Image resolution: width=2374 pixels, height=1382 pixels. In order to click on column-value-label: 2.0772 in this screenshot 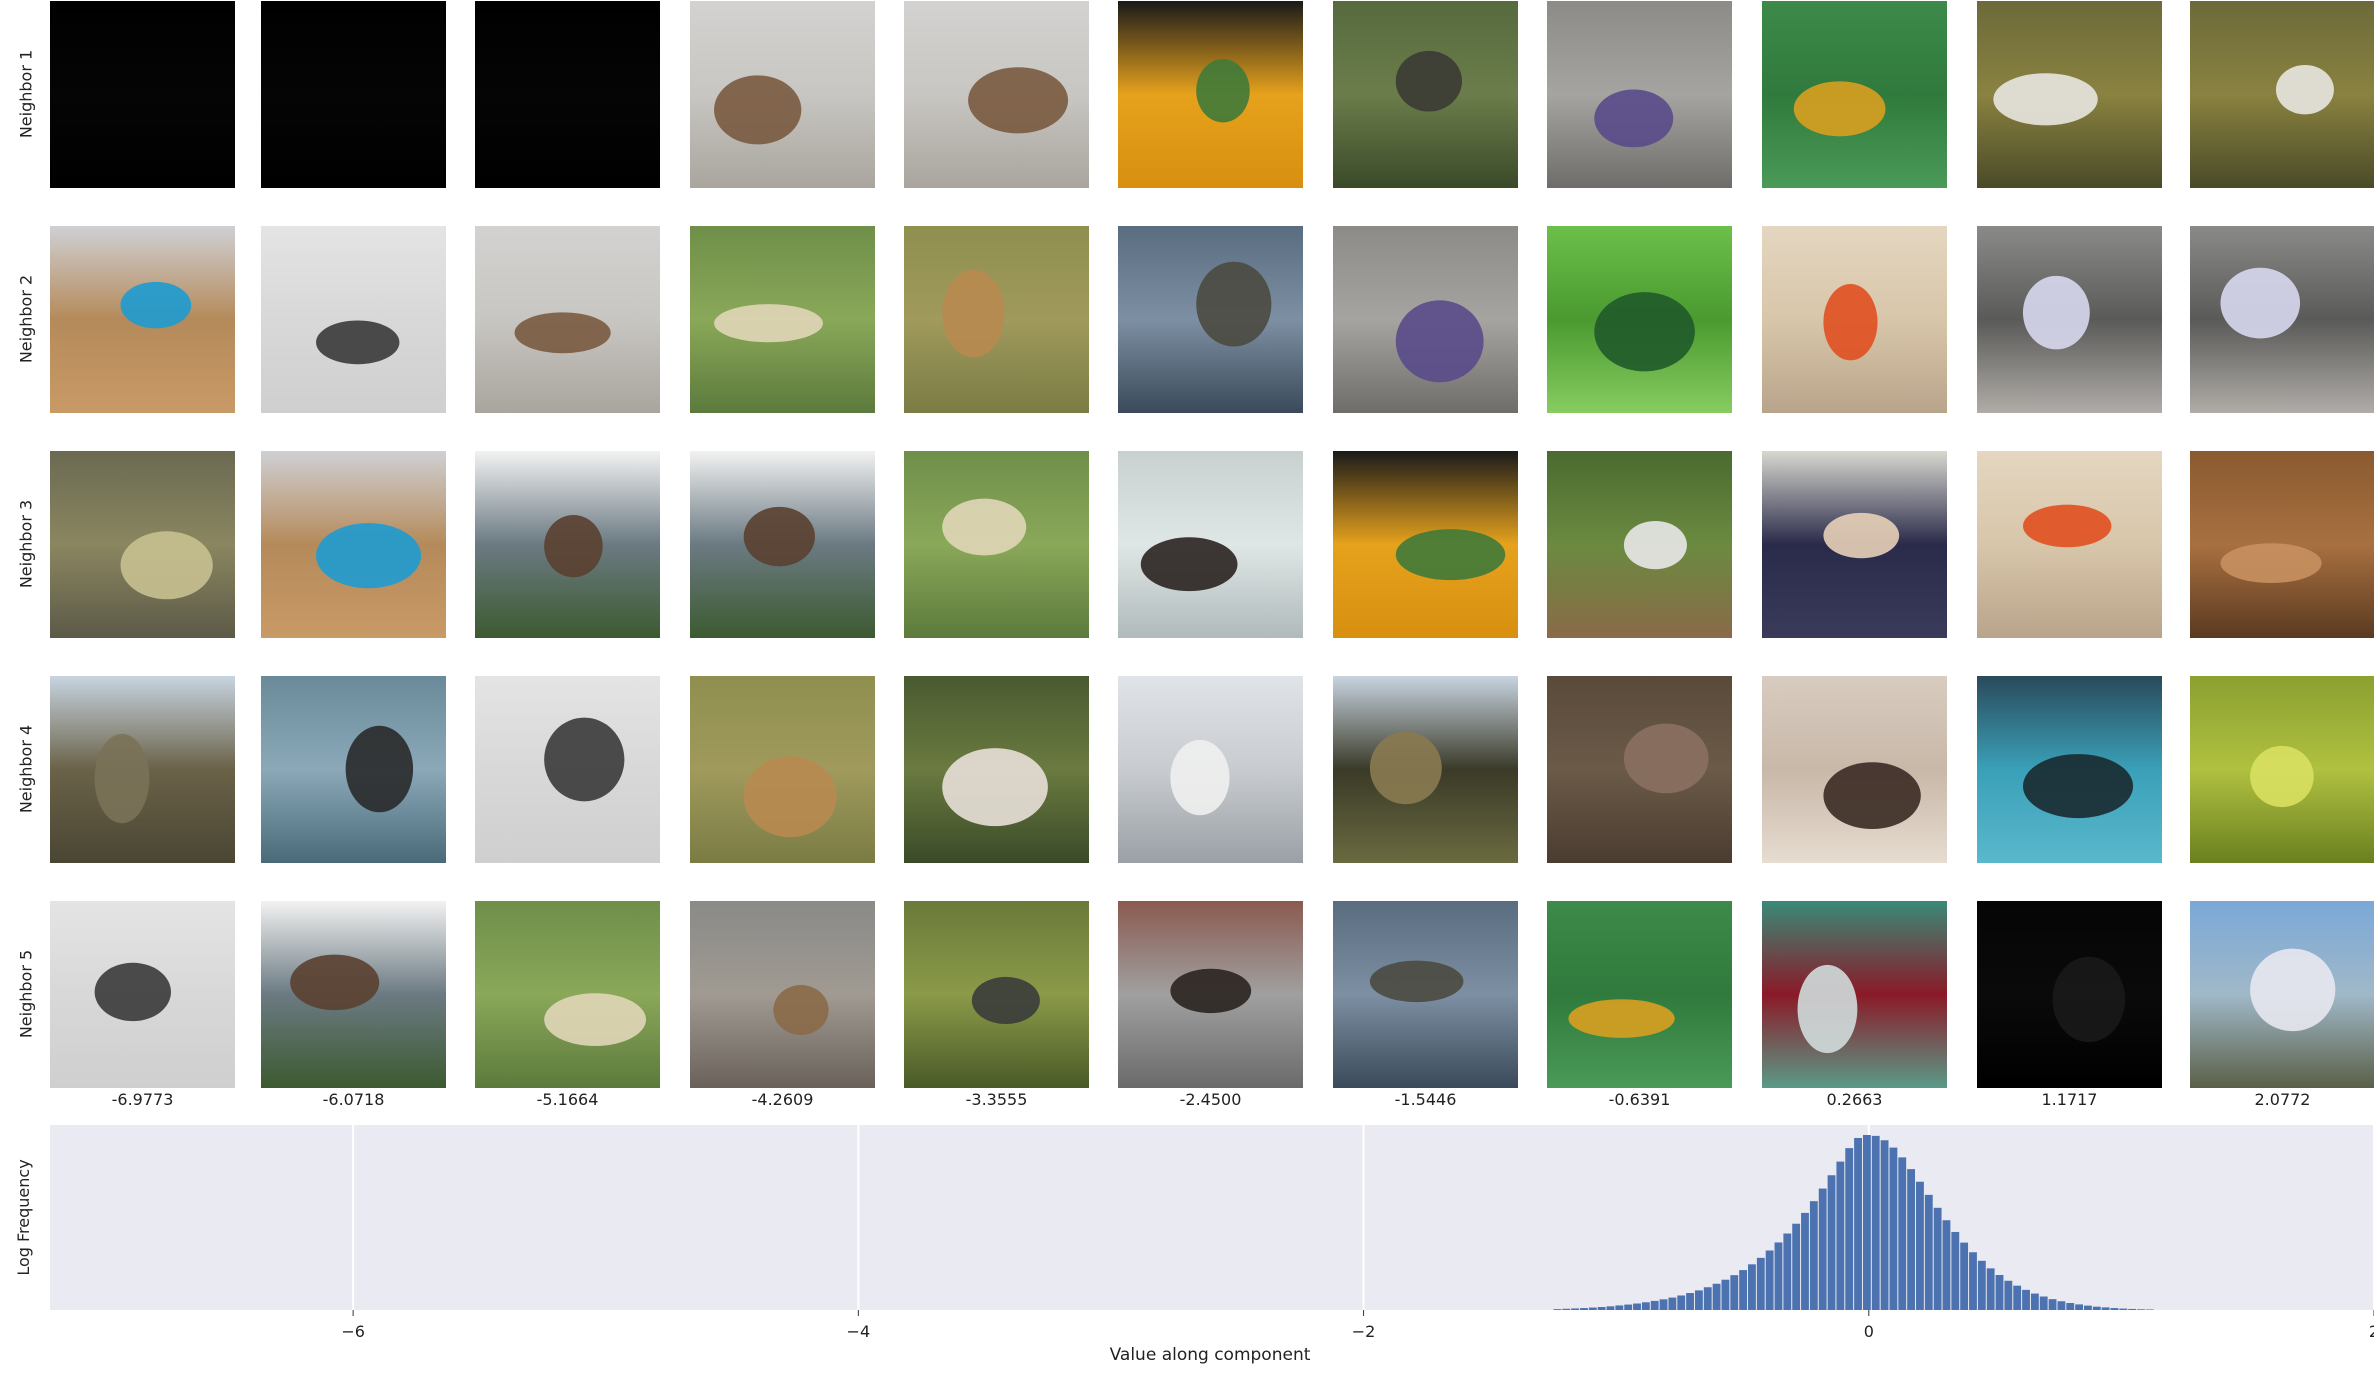, I will do `click(2282, 1099)`.